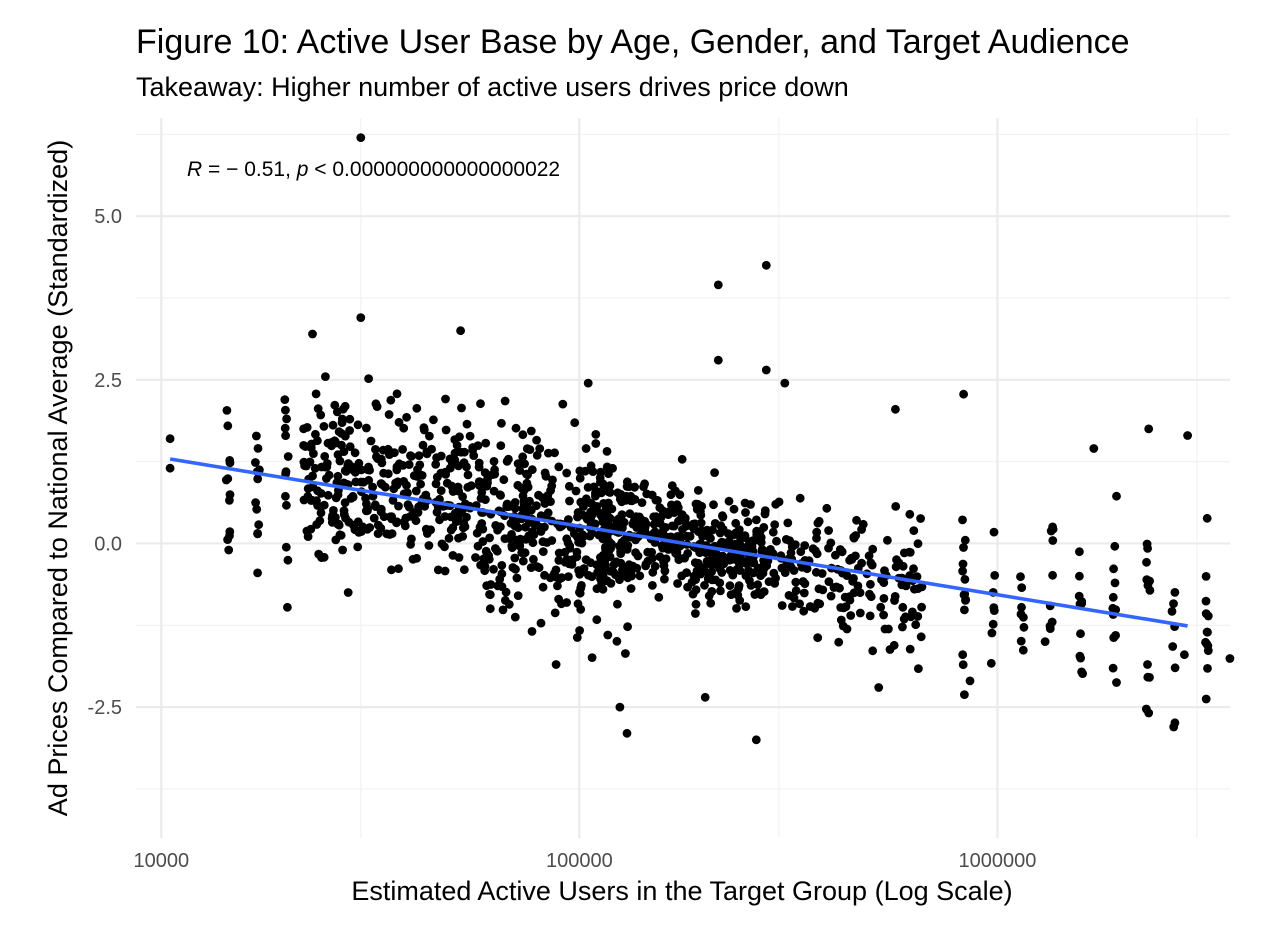  Describe the element at coordinates (678, 542) in the screenshot. I see `trend-line` at that location.